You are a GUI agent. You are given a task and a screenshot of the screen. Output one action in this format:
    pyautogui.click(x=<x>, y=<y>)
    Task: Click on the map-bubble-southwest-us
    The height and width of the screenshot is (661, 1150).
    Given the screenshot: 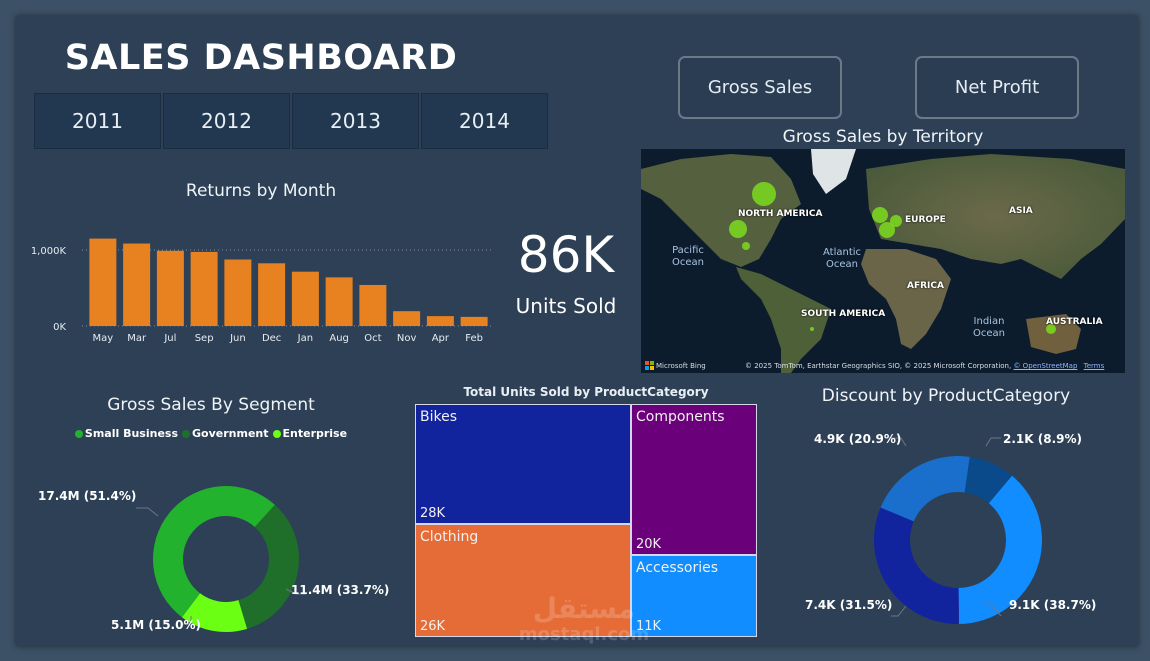 What is the action you would take?
    pyautogui.click(x=746, y=246)
    